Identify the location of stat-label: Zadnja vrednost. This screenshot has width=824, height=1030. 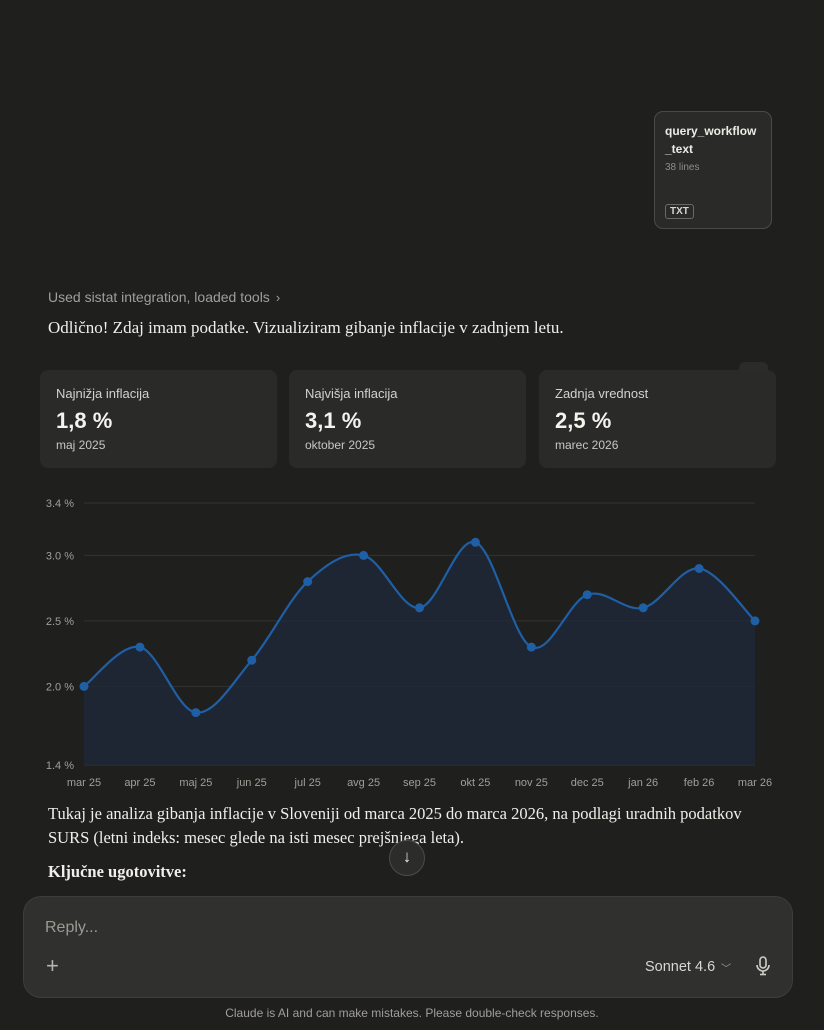
(602, 393).